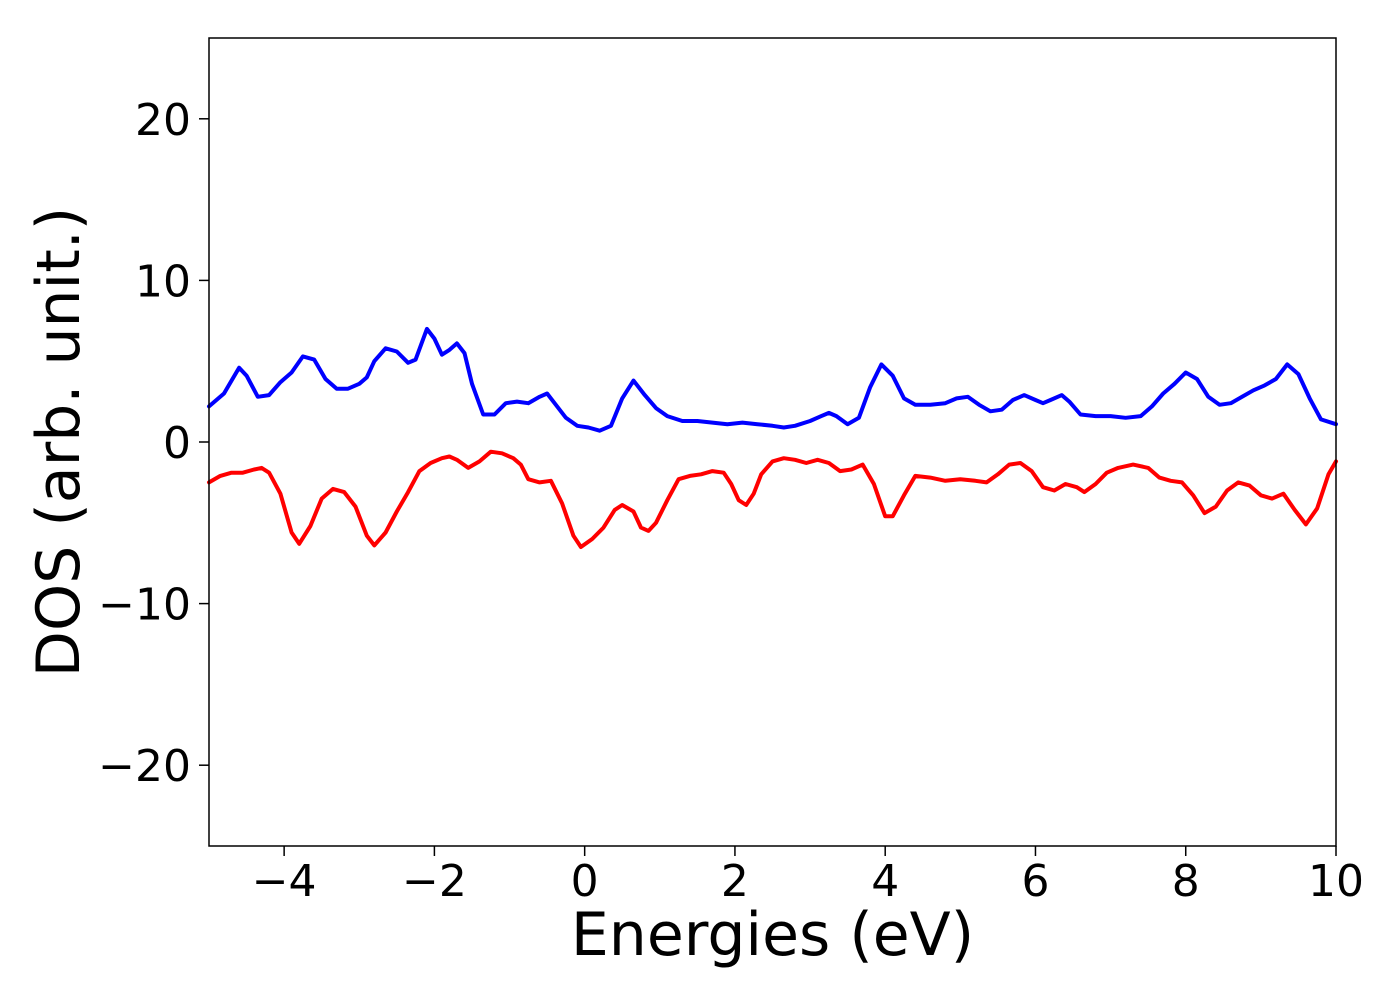  Describe the element at coordinates (144, 605) in the screenshot. I see `y-tick-label: −10` at that location.